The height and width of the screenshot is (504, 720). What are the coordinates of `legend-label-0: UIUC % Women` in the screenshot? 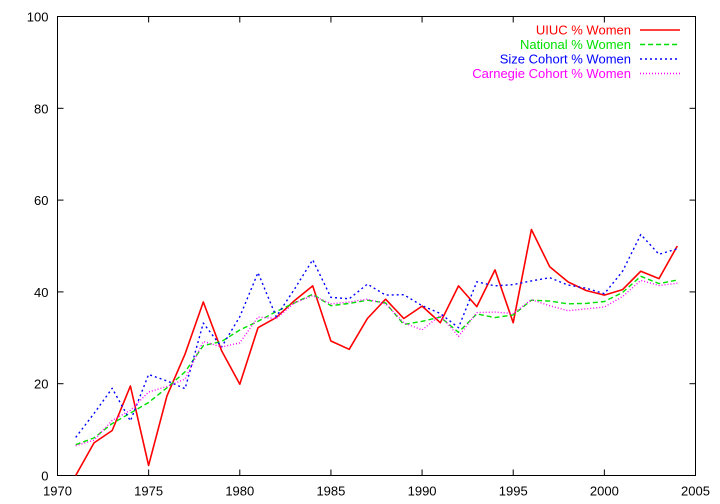 It's located at (583, 30).